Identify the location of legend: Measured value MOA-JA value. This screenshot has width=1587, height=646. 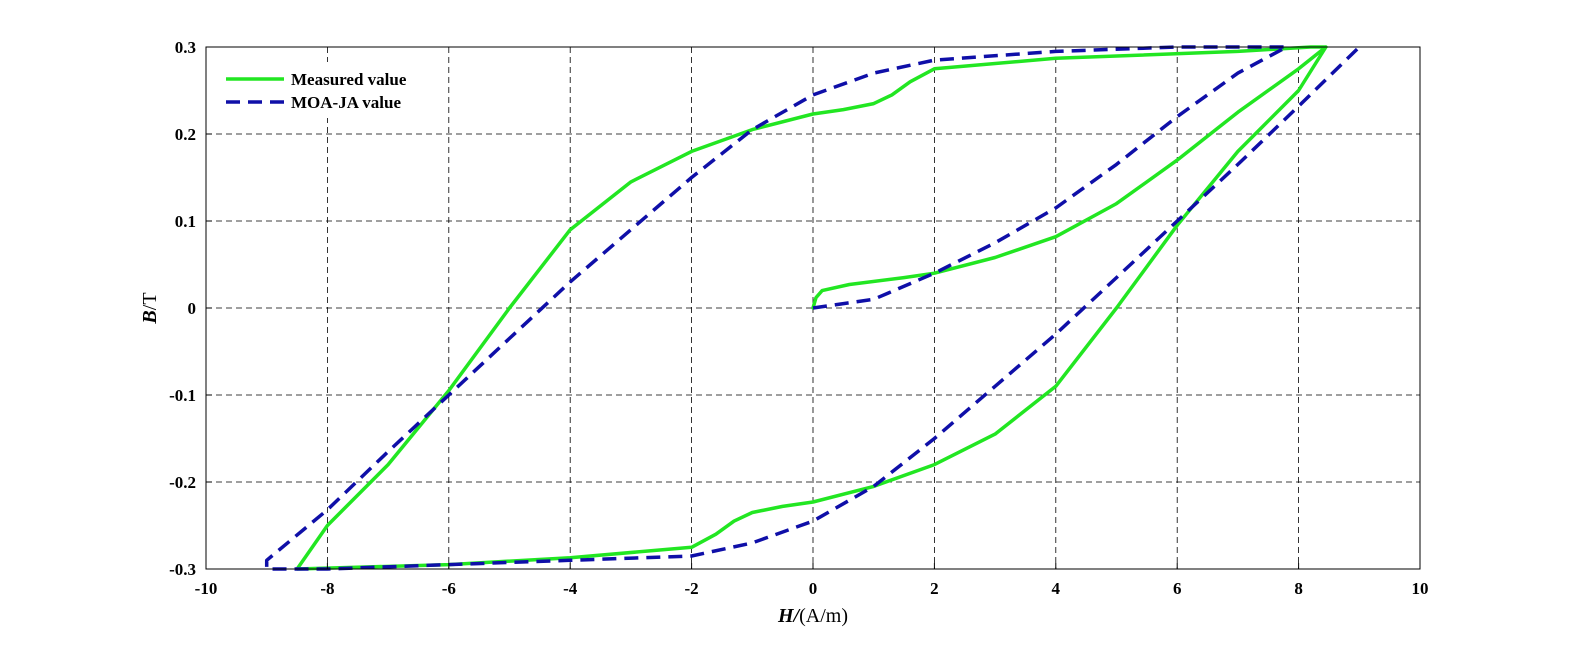
(329, 90).